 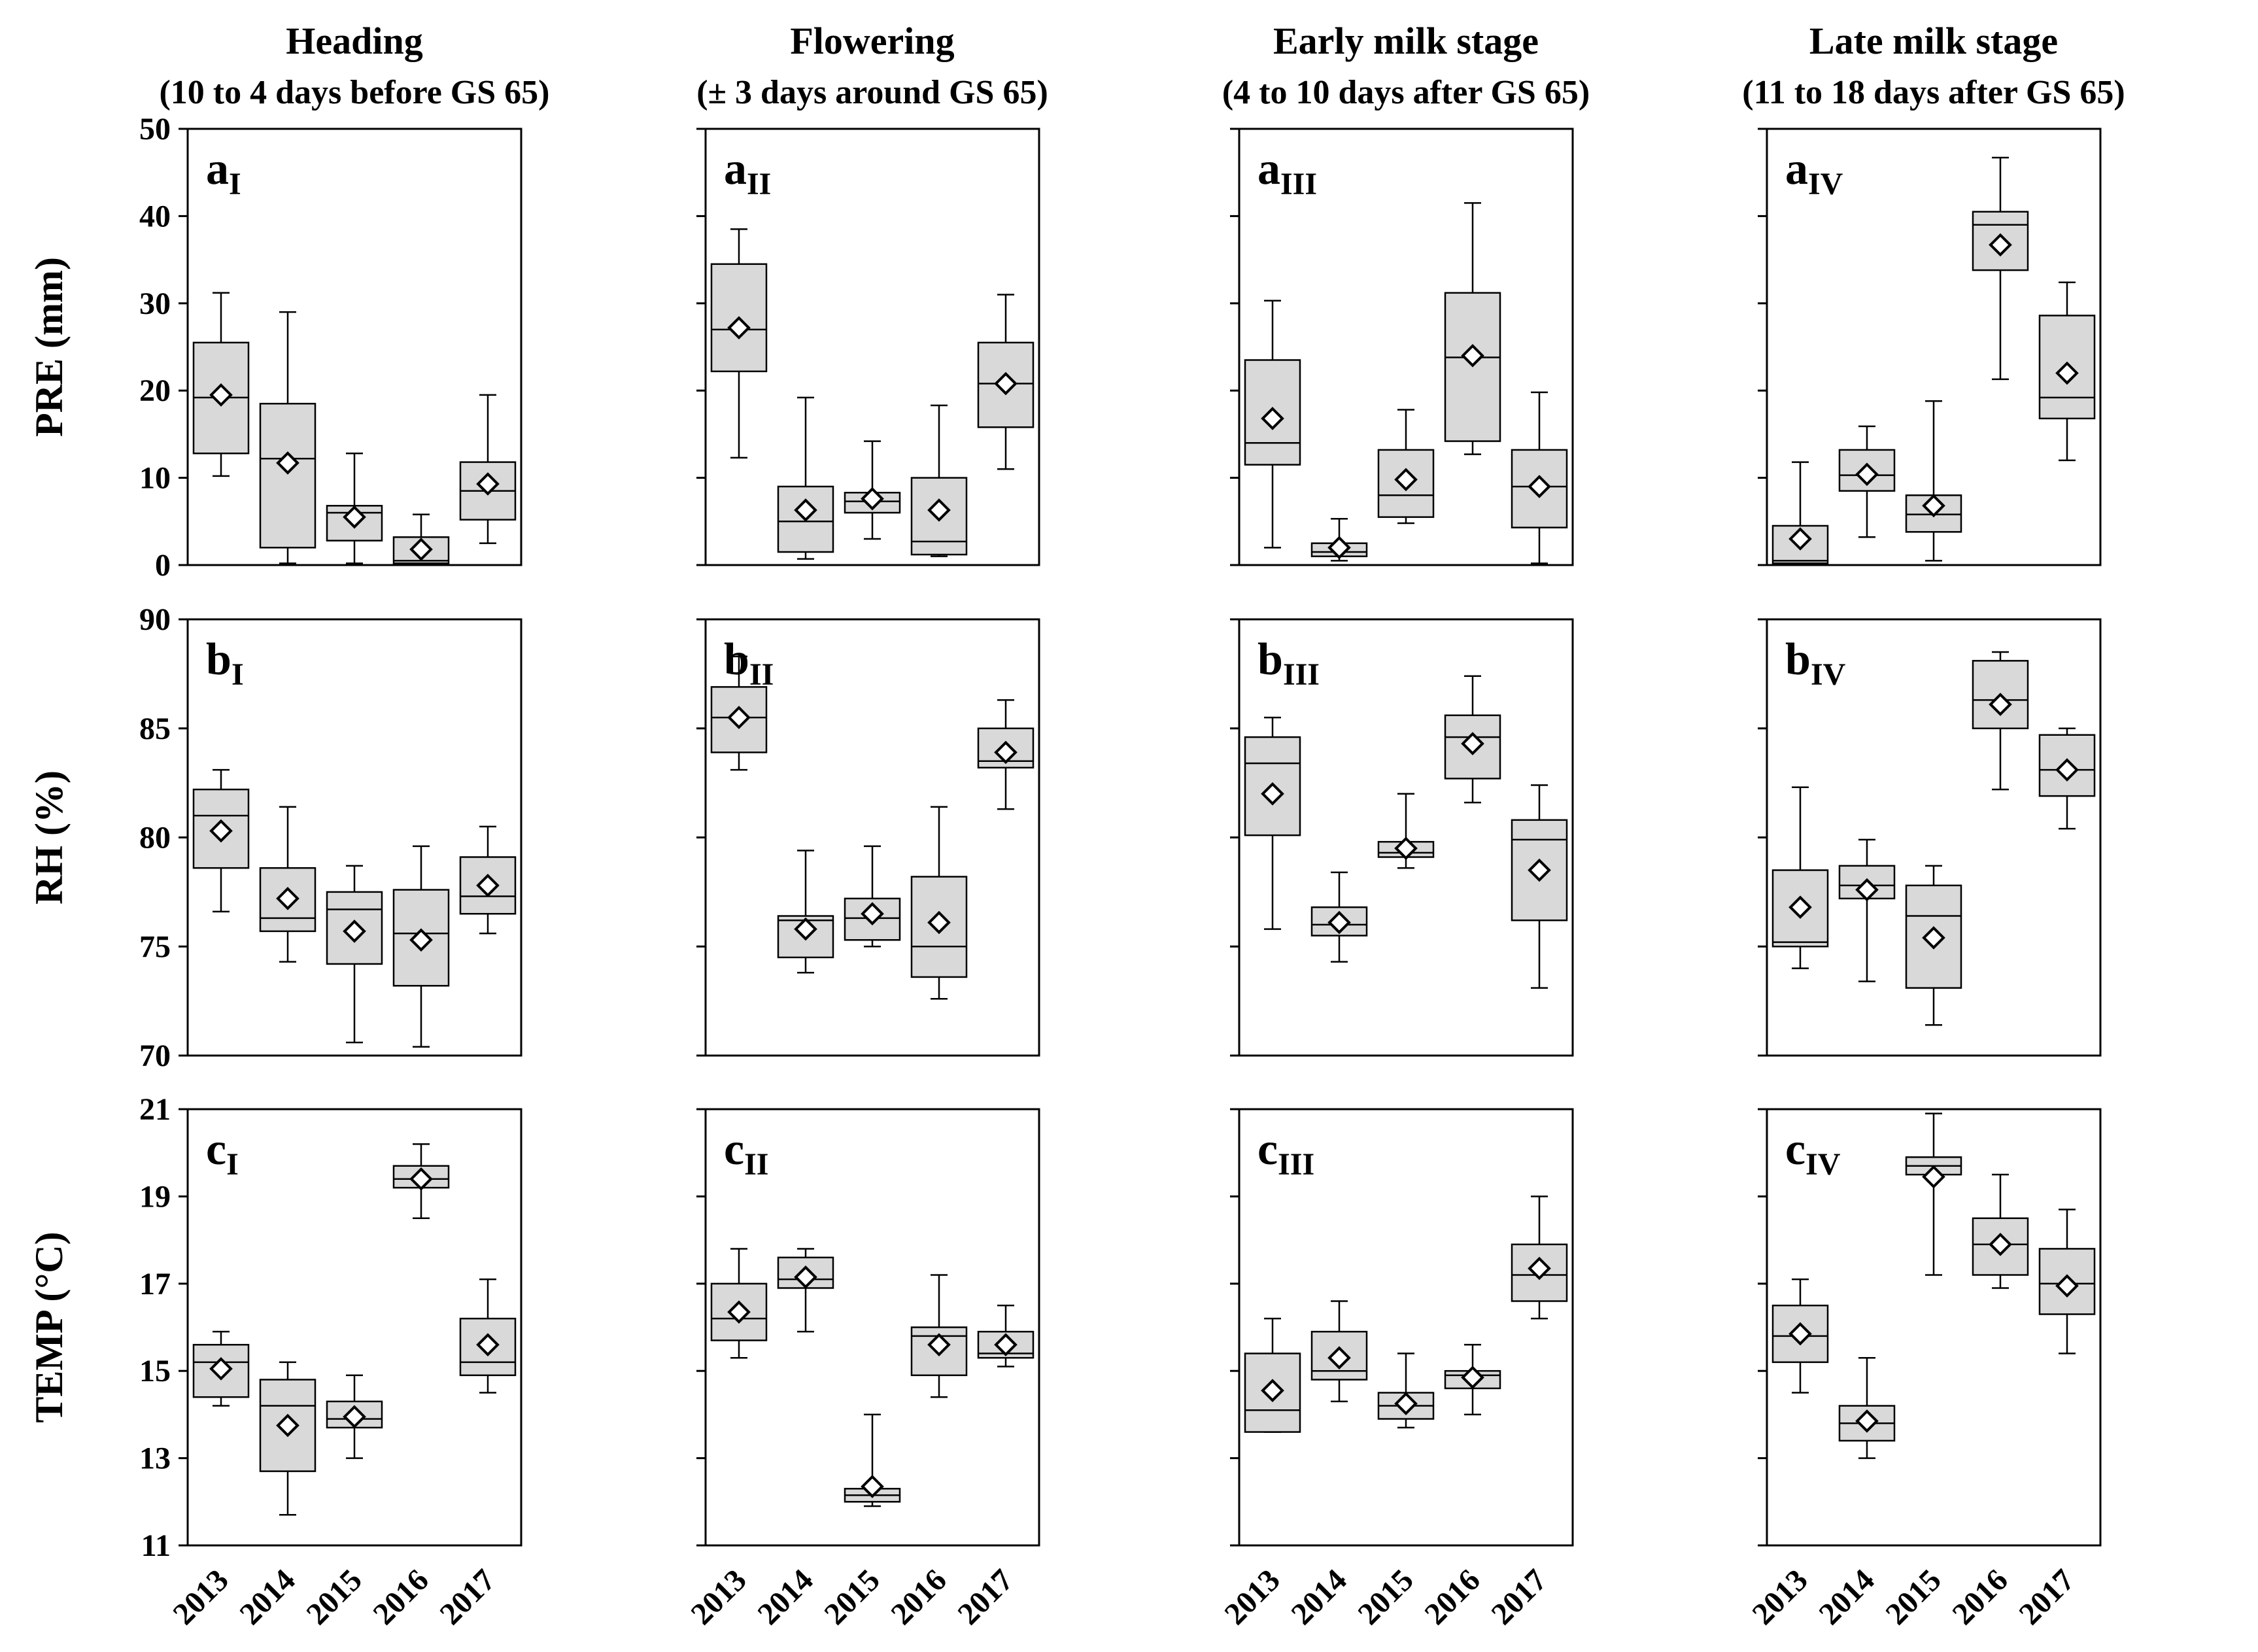 I want to click on y-tick-label: 90, so click(x=155, y=619).